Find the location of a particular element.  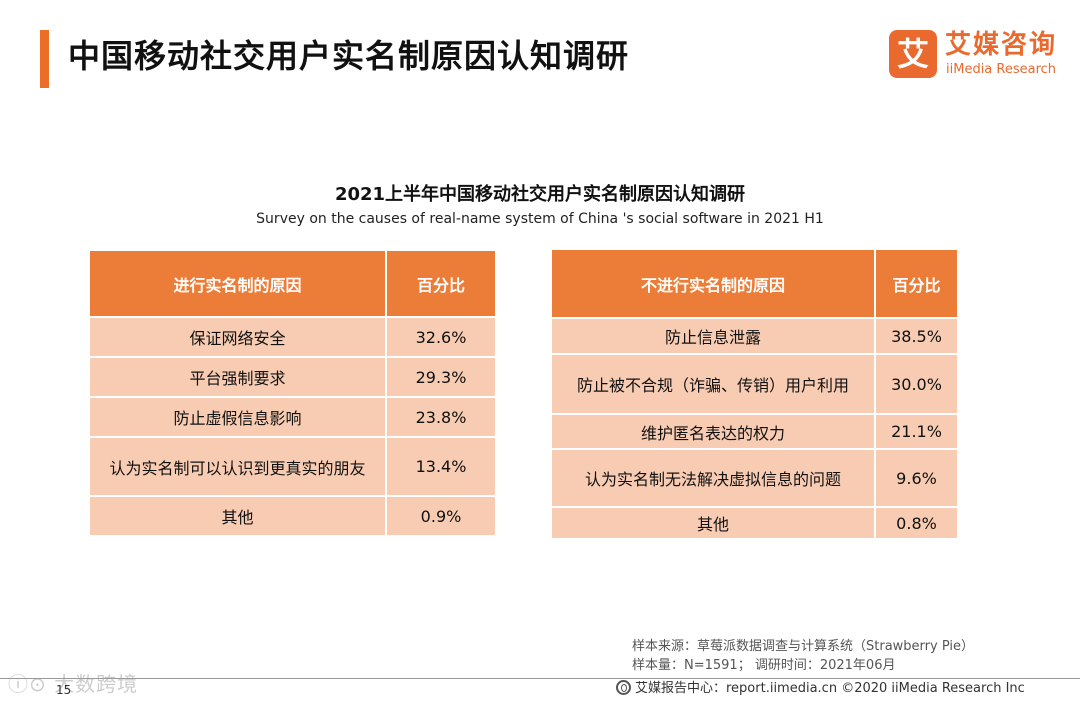

percent-cell: 30.0% is located at coordinates (916, 385).